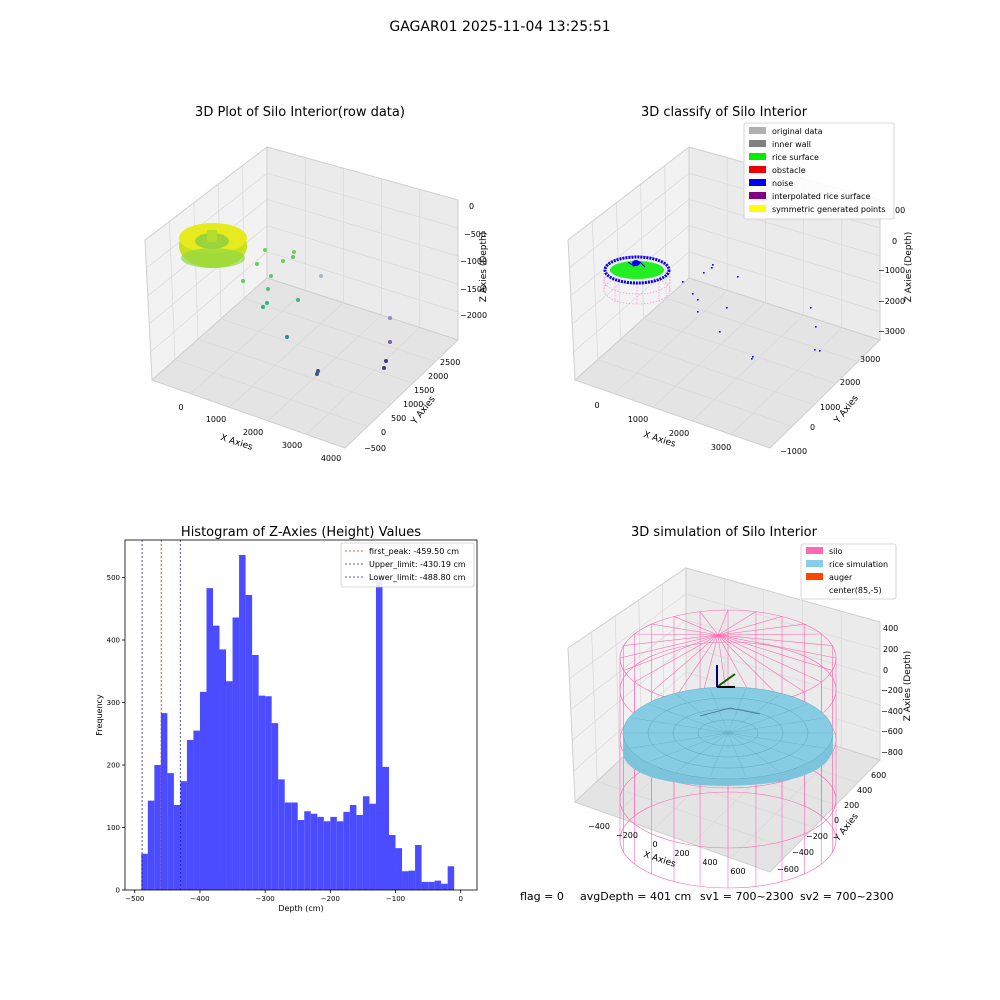 This screenshot has height=1000, width=1000. Describe the element at coordinates (841, 577) in the screenshot. I see `simulation-legend-label: auger` at that location.